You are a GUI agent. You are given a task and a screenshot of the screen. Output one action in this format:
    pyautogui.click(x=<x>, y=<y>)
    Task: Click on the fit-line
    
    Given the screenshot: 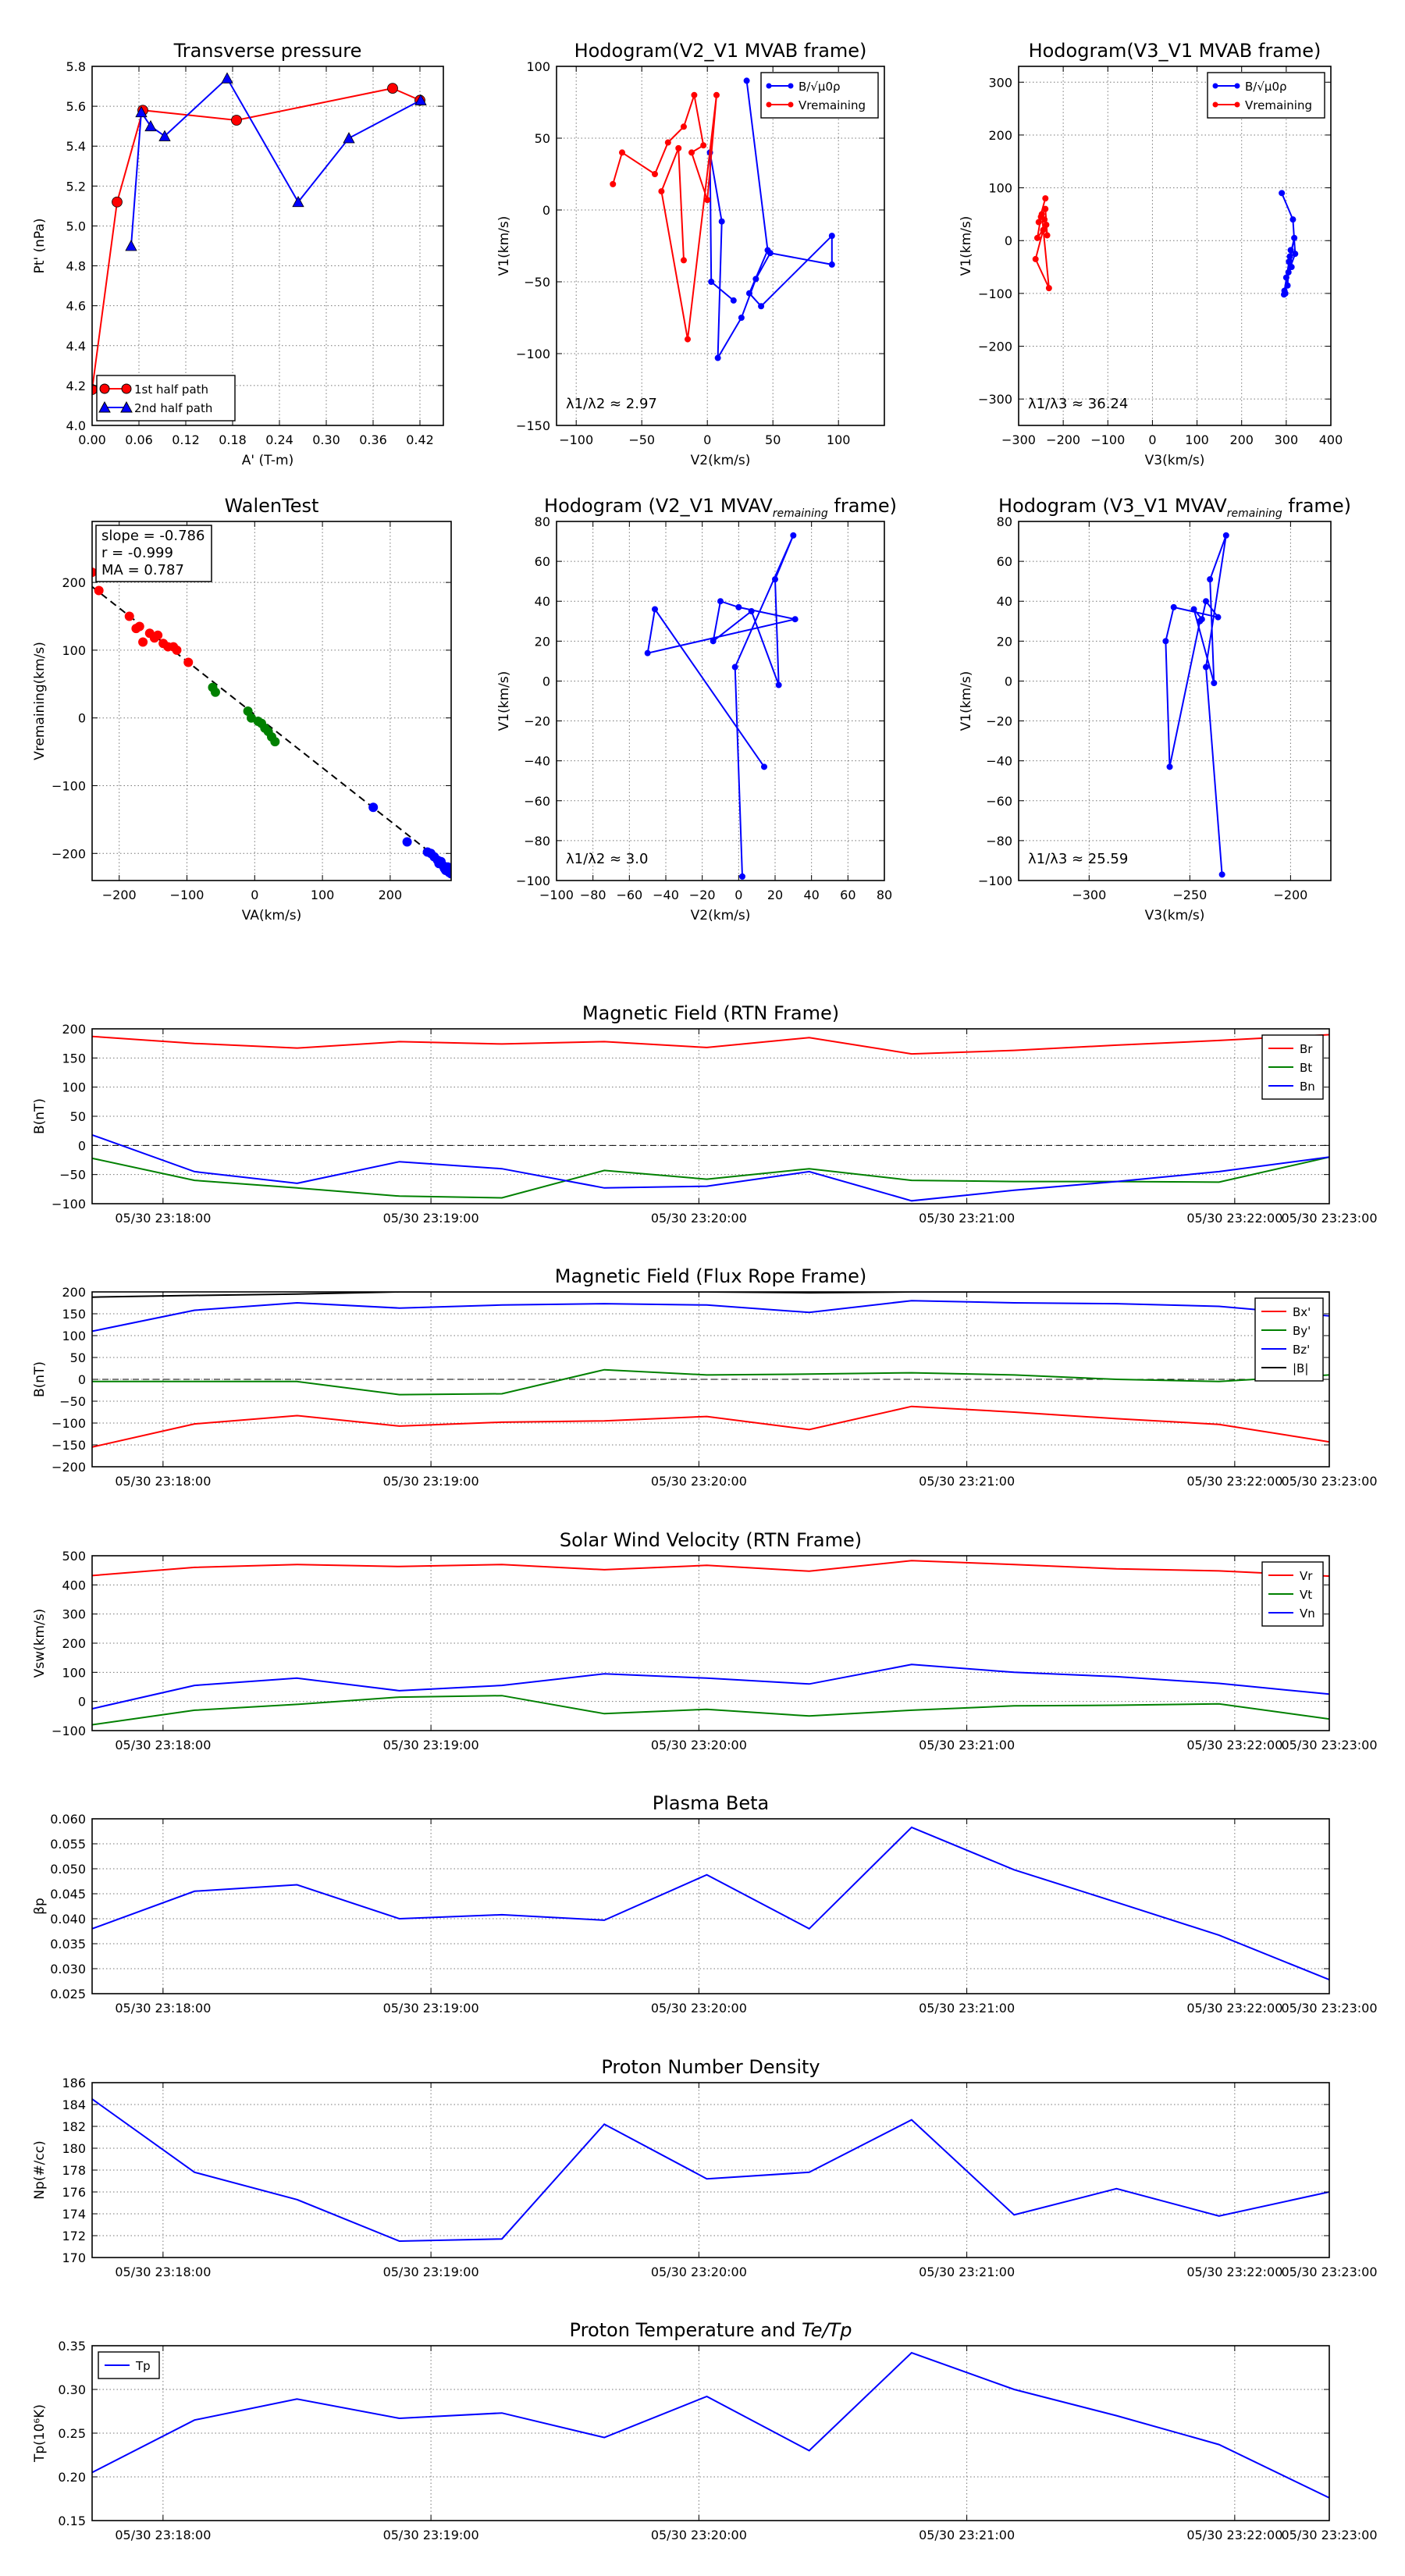 What is the action you would take?
    pyautogui.click(x=271, y=727)
    